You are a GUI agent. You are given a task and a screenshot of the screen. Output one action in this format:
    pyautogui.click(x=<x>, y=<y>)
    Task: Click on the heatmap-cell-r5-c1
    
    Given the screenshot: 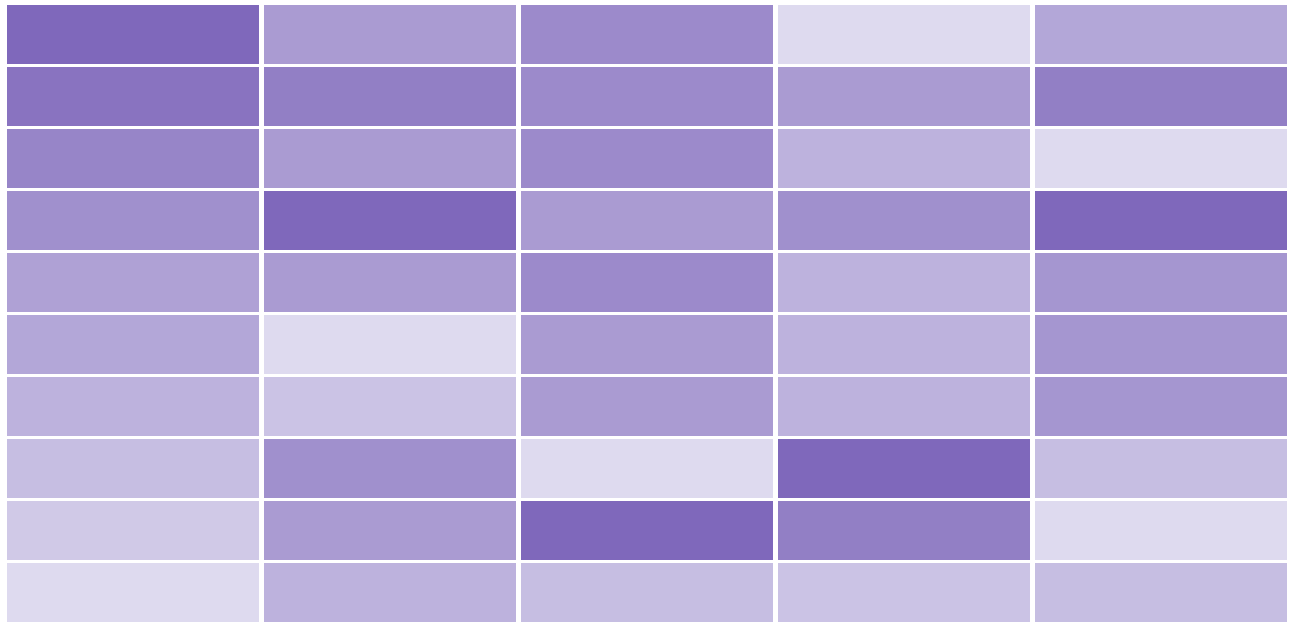 What is the action you would take?
    pyautogui.click(x=133, y=282)
    